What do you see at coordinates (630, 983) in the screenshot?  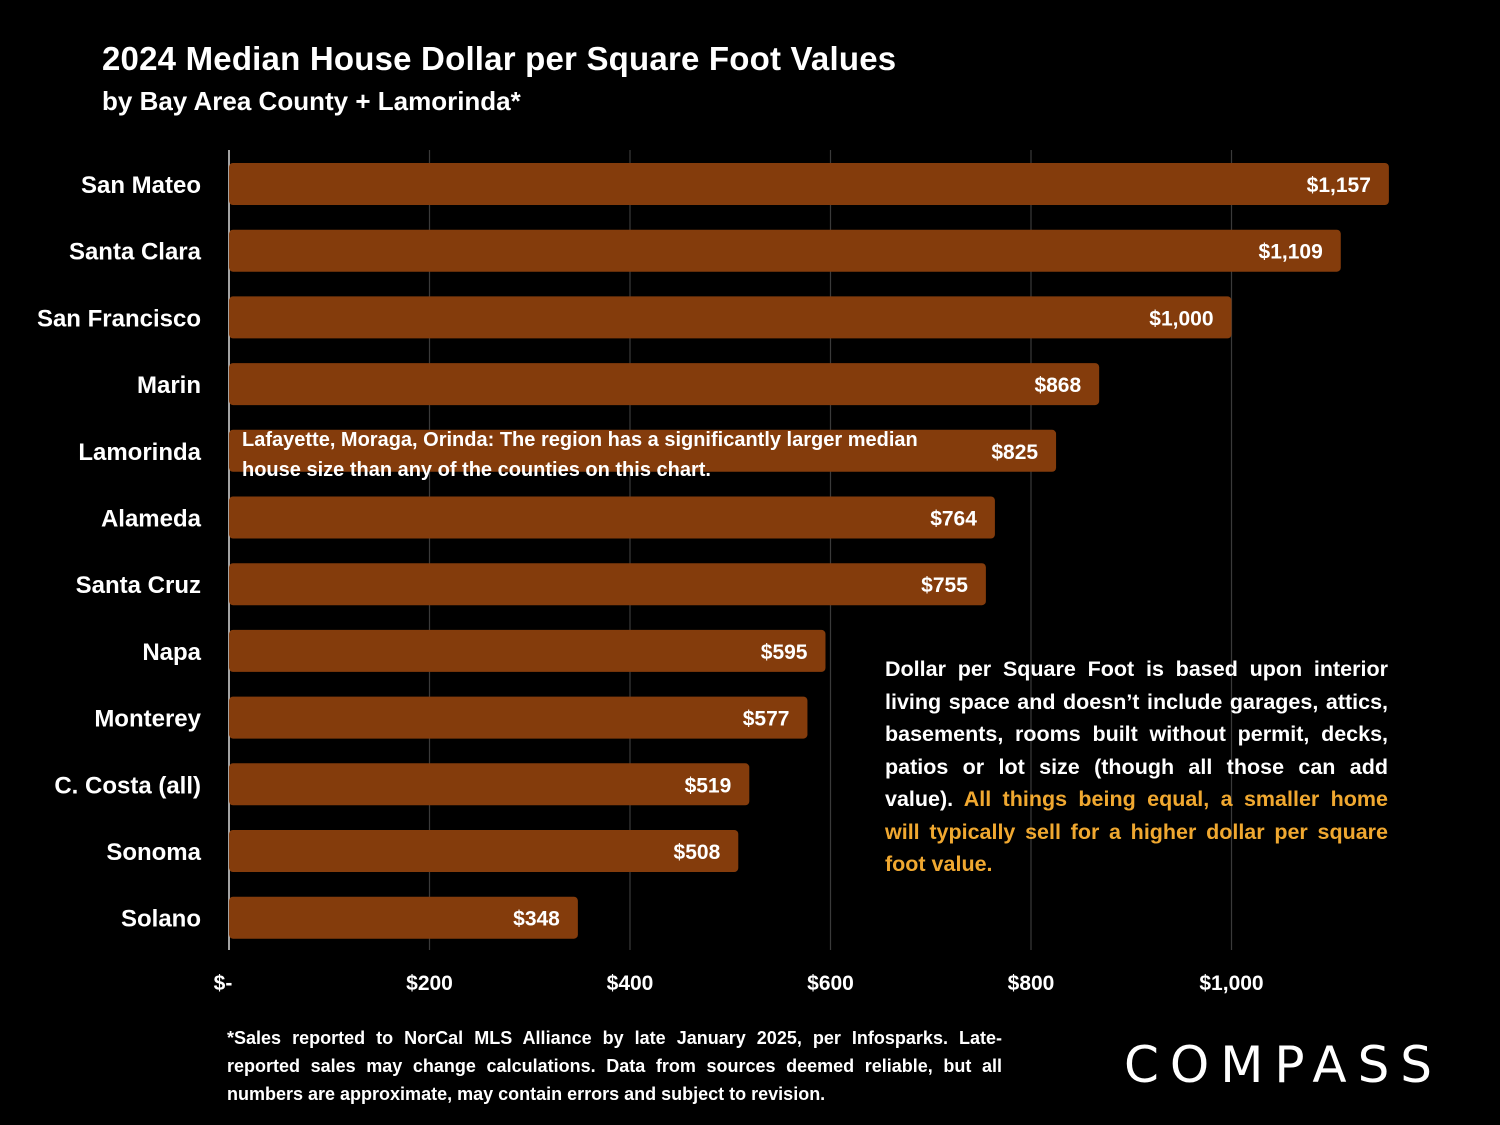 I see `x-tick-label-2: $400` at bounding box center [630, 983].